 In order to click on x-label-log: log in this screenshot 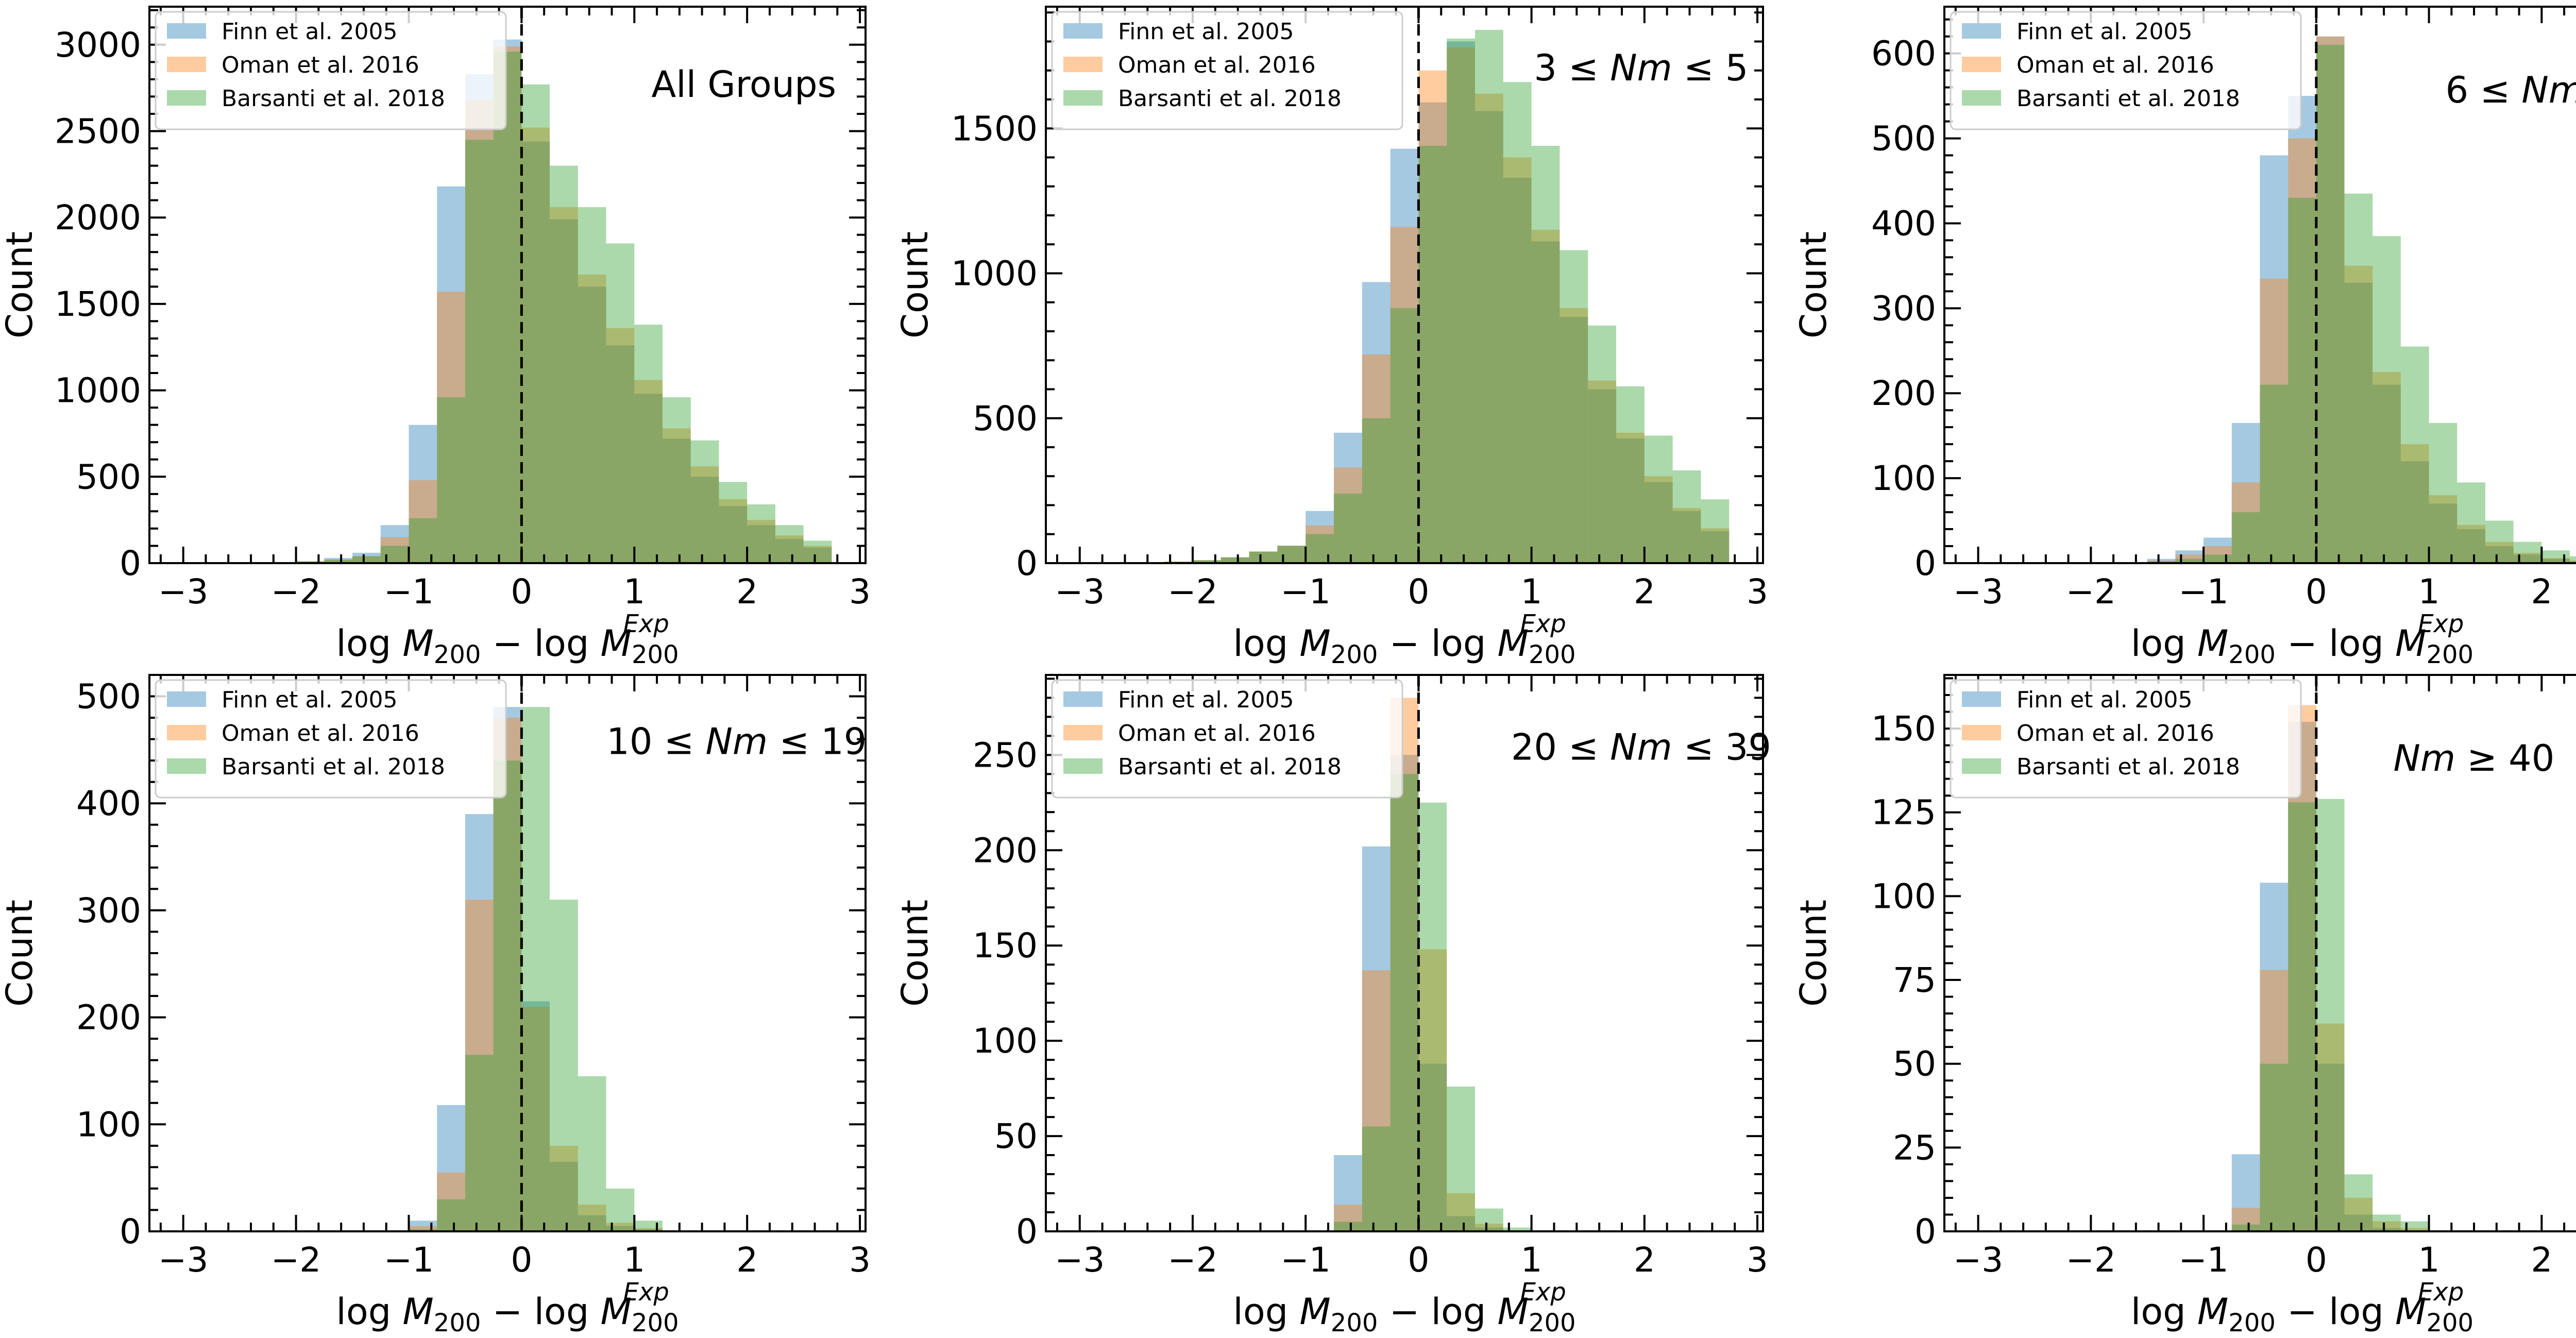, I will do `click(369, 1312)`.